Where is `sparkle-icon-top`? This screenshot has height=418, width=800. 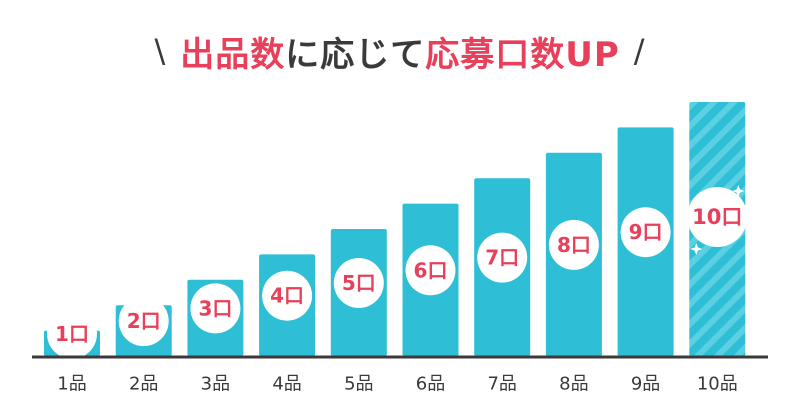 sparkle-icon-top is located at coordinates (738, 191).